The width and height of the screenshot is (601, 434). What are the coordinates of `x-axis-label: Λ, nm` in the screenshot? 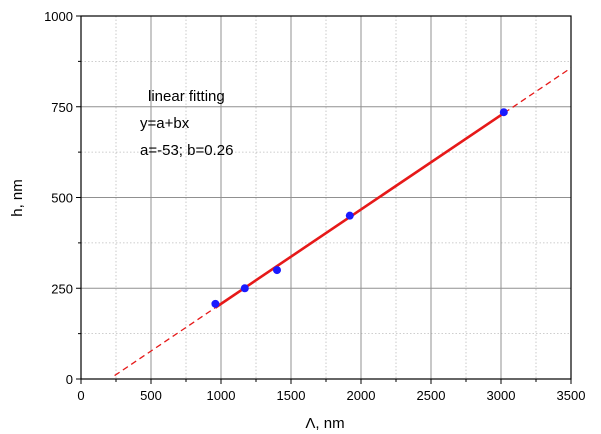 It's located at (324, 423).